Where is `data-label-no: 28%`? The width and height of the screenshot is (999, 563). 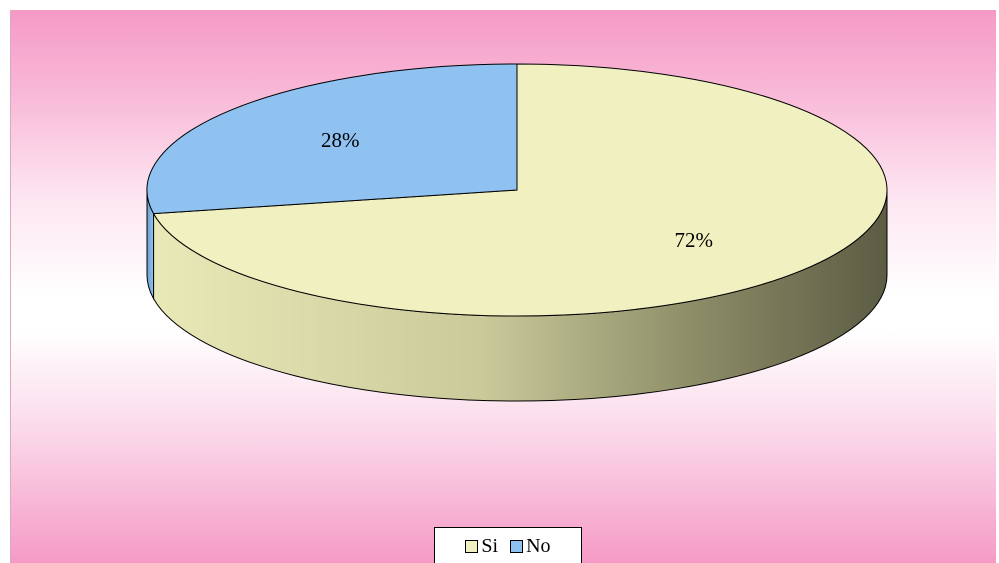
data-label-no: 28% is located at coordinates (340, 140).